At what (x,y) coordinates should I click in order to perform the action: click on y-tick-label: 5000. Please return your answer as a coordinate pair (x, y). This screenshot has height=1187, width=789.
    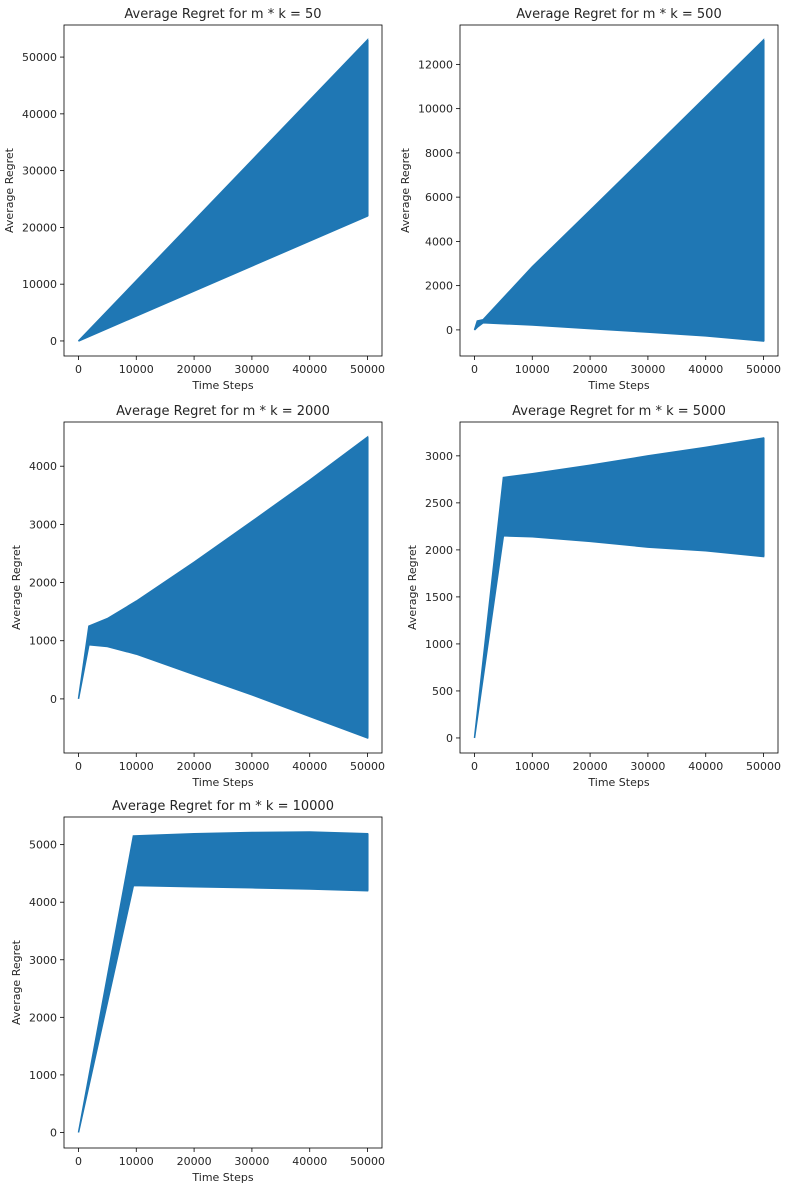
    Looking at the image, I should click on (43, 845).